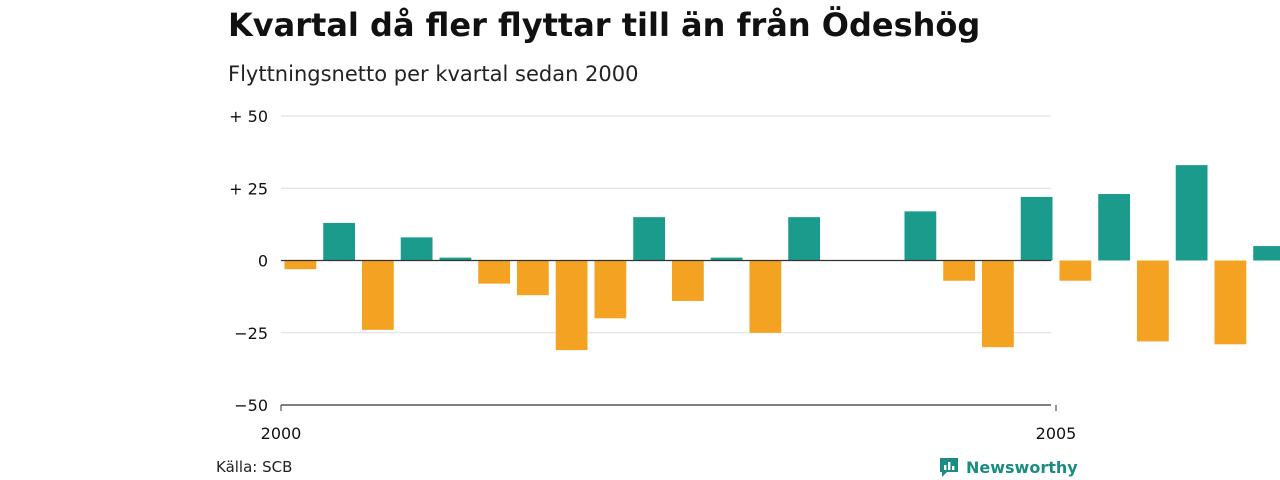 This screenshot has height=480, width=1280. What do you see at coordinates (1056, 433) in the screenshot?
I see `x-tick-label: 2005` at bounding box center [1056, 433].